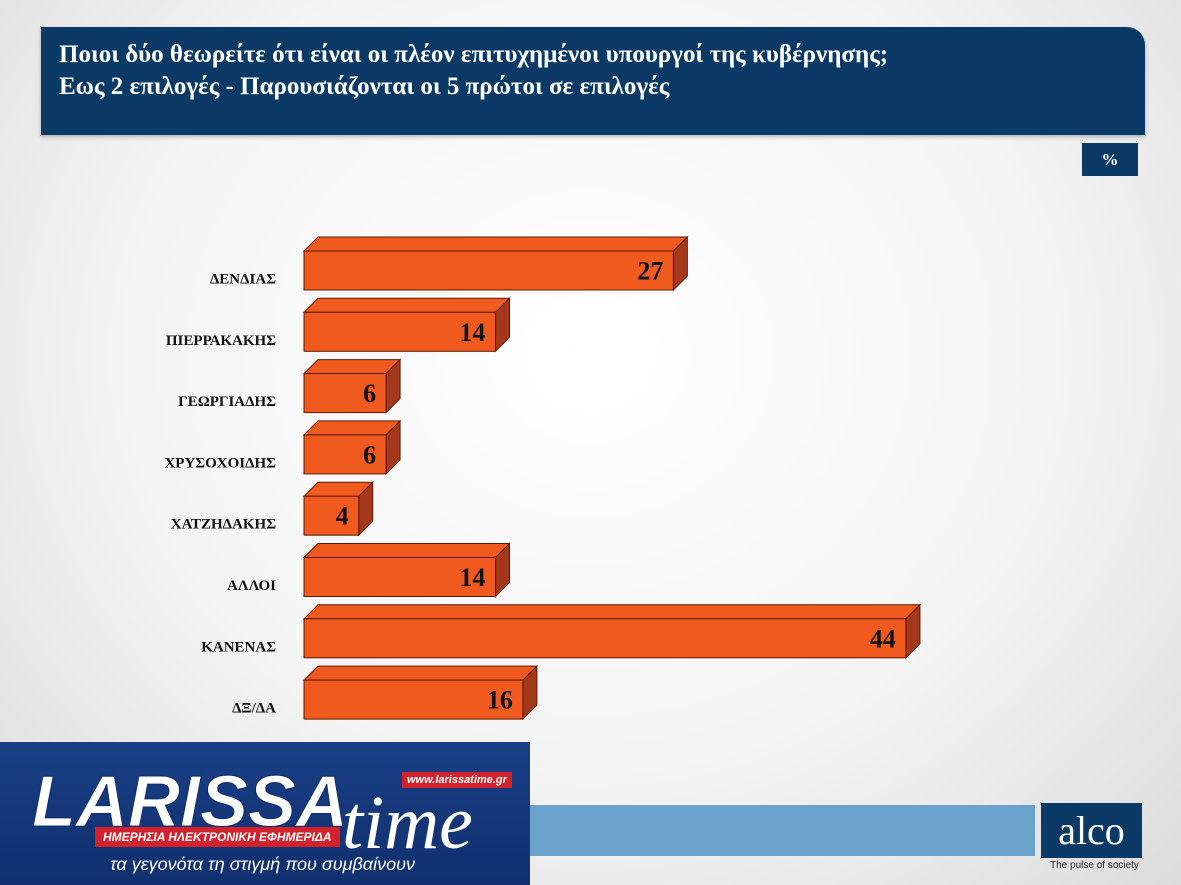 The image size is (1181, 885). What do you see at coordinates (500, 700) in the screenshot?
I see `data-label: 16` at bounding box center [500, 700].